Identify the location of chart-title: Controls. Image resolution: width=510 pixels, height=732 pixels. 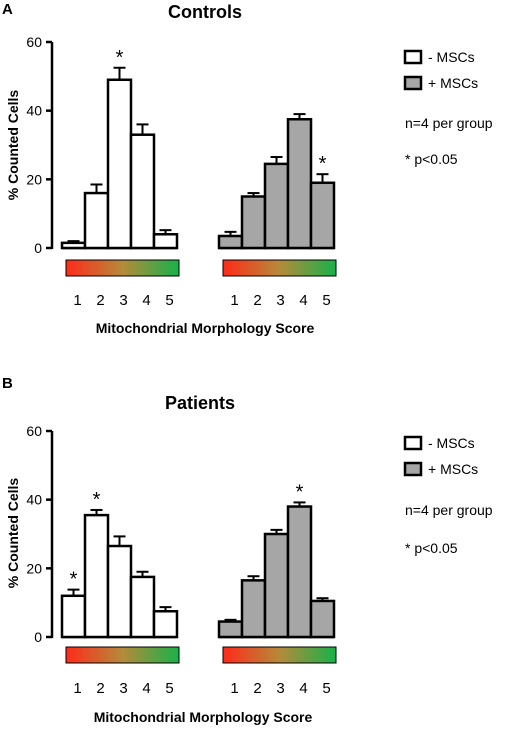
(205, 12).